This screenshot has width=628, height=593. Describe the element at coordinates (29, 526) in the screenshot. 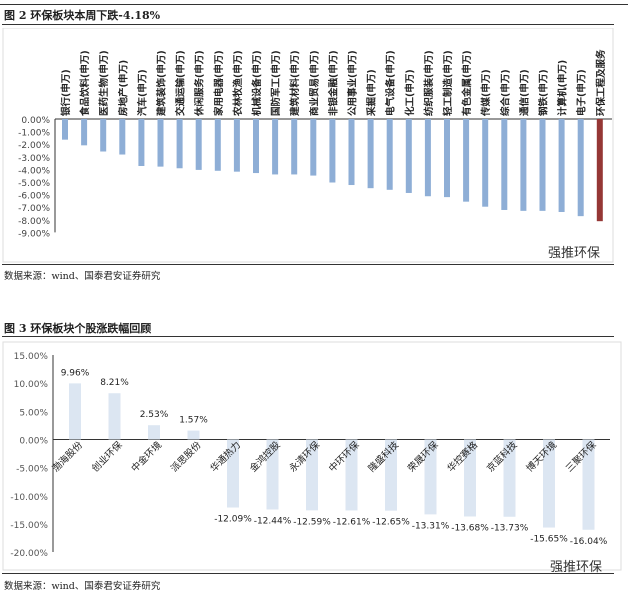

I see `y-tick-label: -15.00%` at that location.